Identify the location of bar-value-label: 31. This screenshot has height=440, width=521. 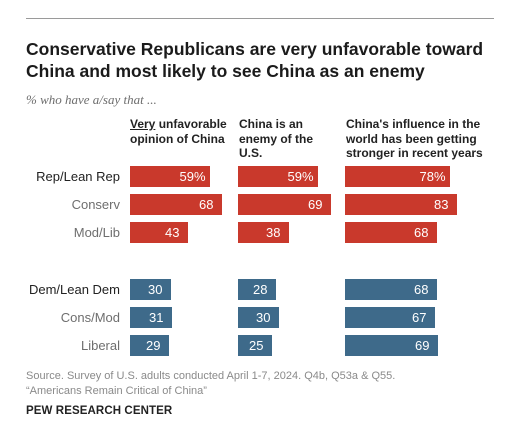
(156, 317).